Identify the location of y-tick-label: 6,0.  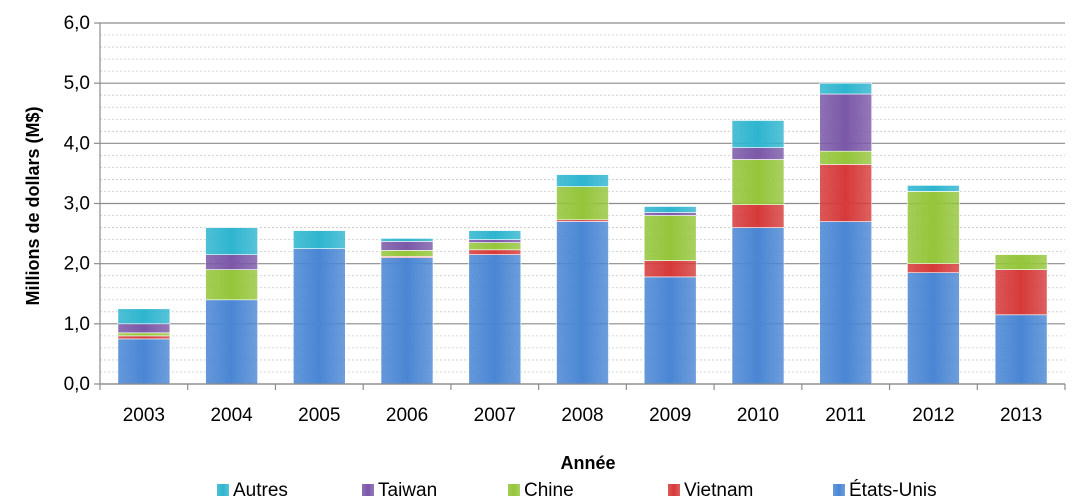
(77, 23).